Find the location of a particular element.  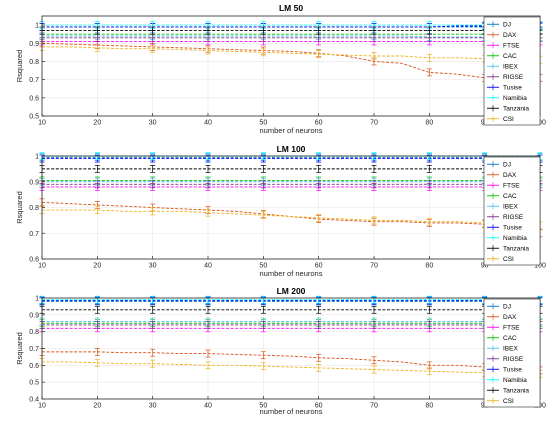

chart-title: LM 200 is located at coordinates (291, 291).